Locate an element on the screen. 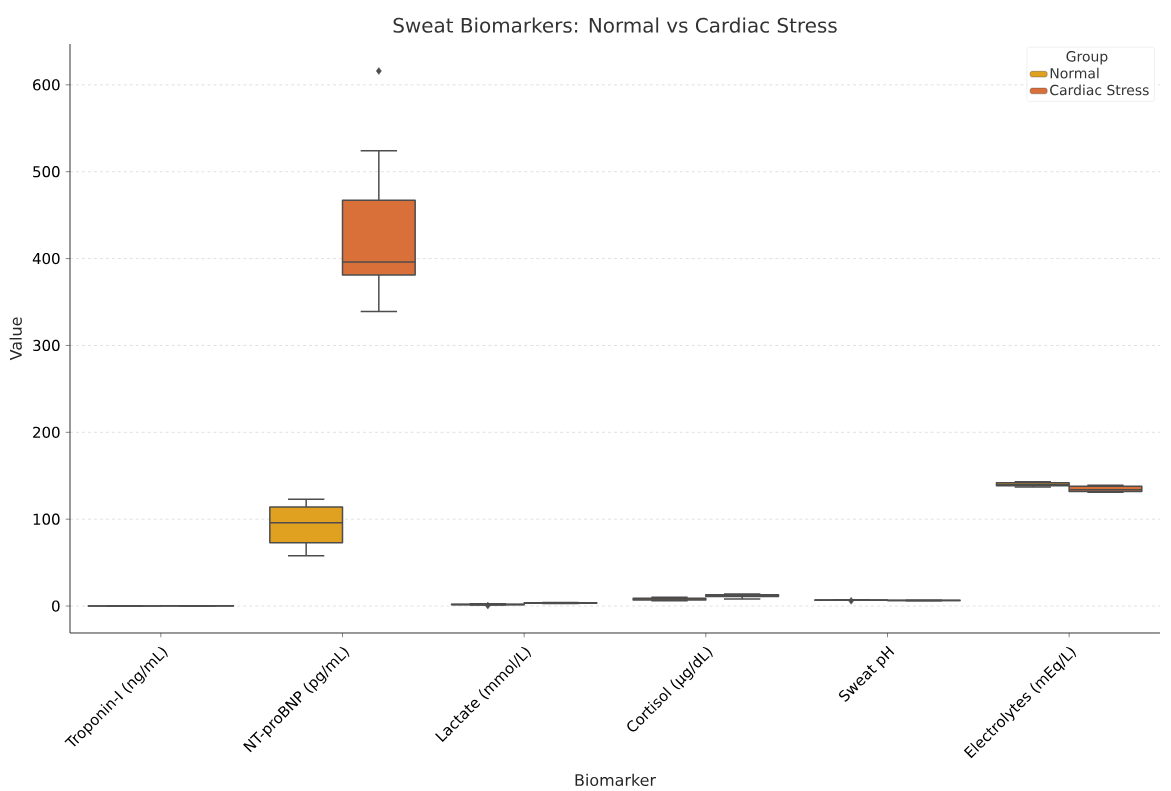  y-tick-label: 600 is located at coordinates (46, 85).